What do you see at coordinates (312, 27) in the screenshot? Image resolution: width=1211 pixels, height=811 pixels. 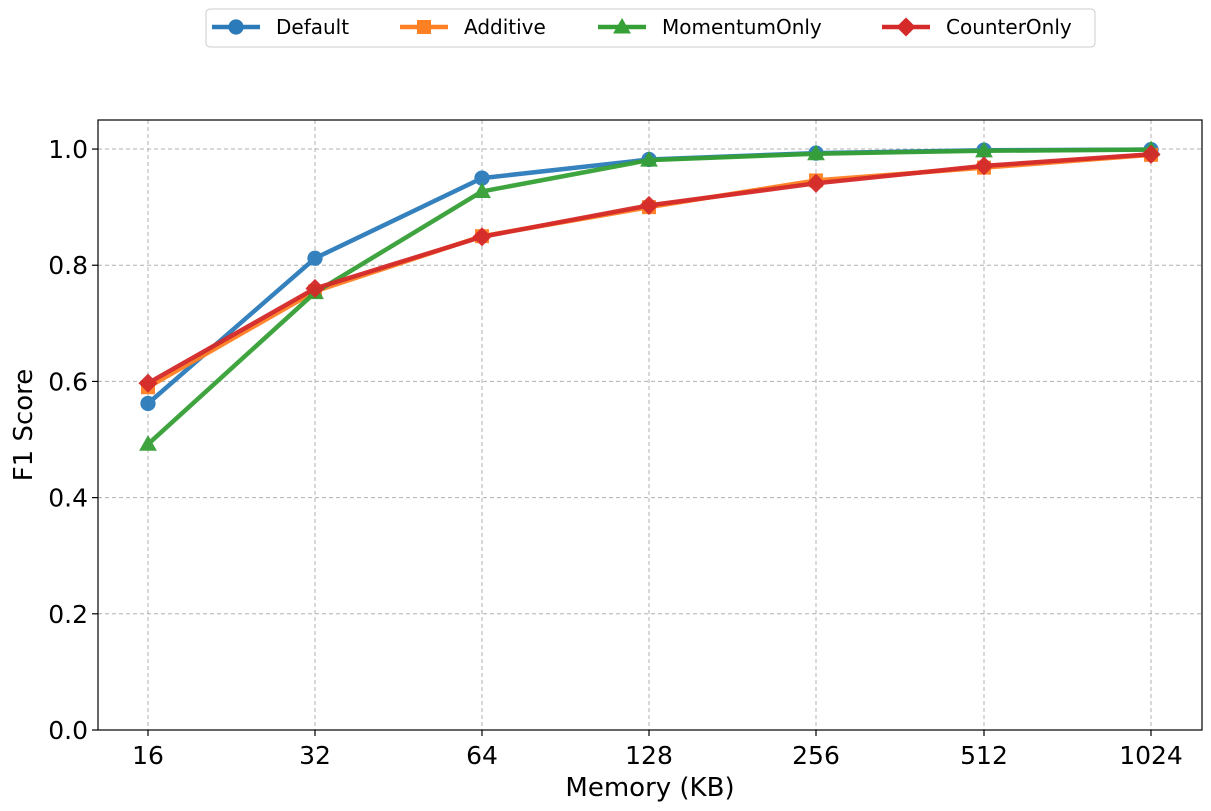 I see `legend-label: Default` at bounding box center [312, 27].